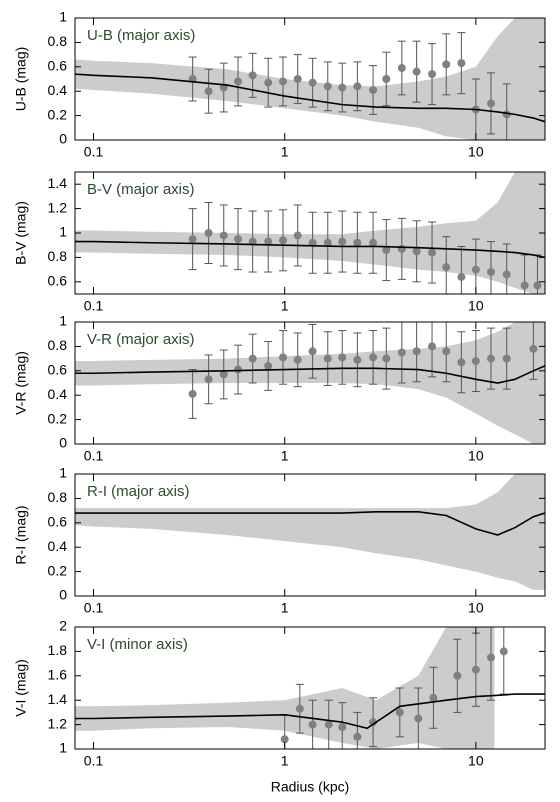 The width and height of the screenshot is (560, 802). Describe the element at coordinates (310, 787) in the screenshot. I see `x-axis-label: Radius (kpc)` at that location.